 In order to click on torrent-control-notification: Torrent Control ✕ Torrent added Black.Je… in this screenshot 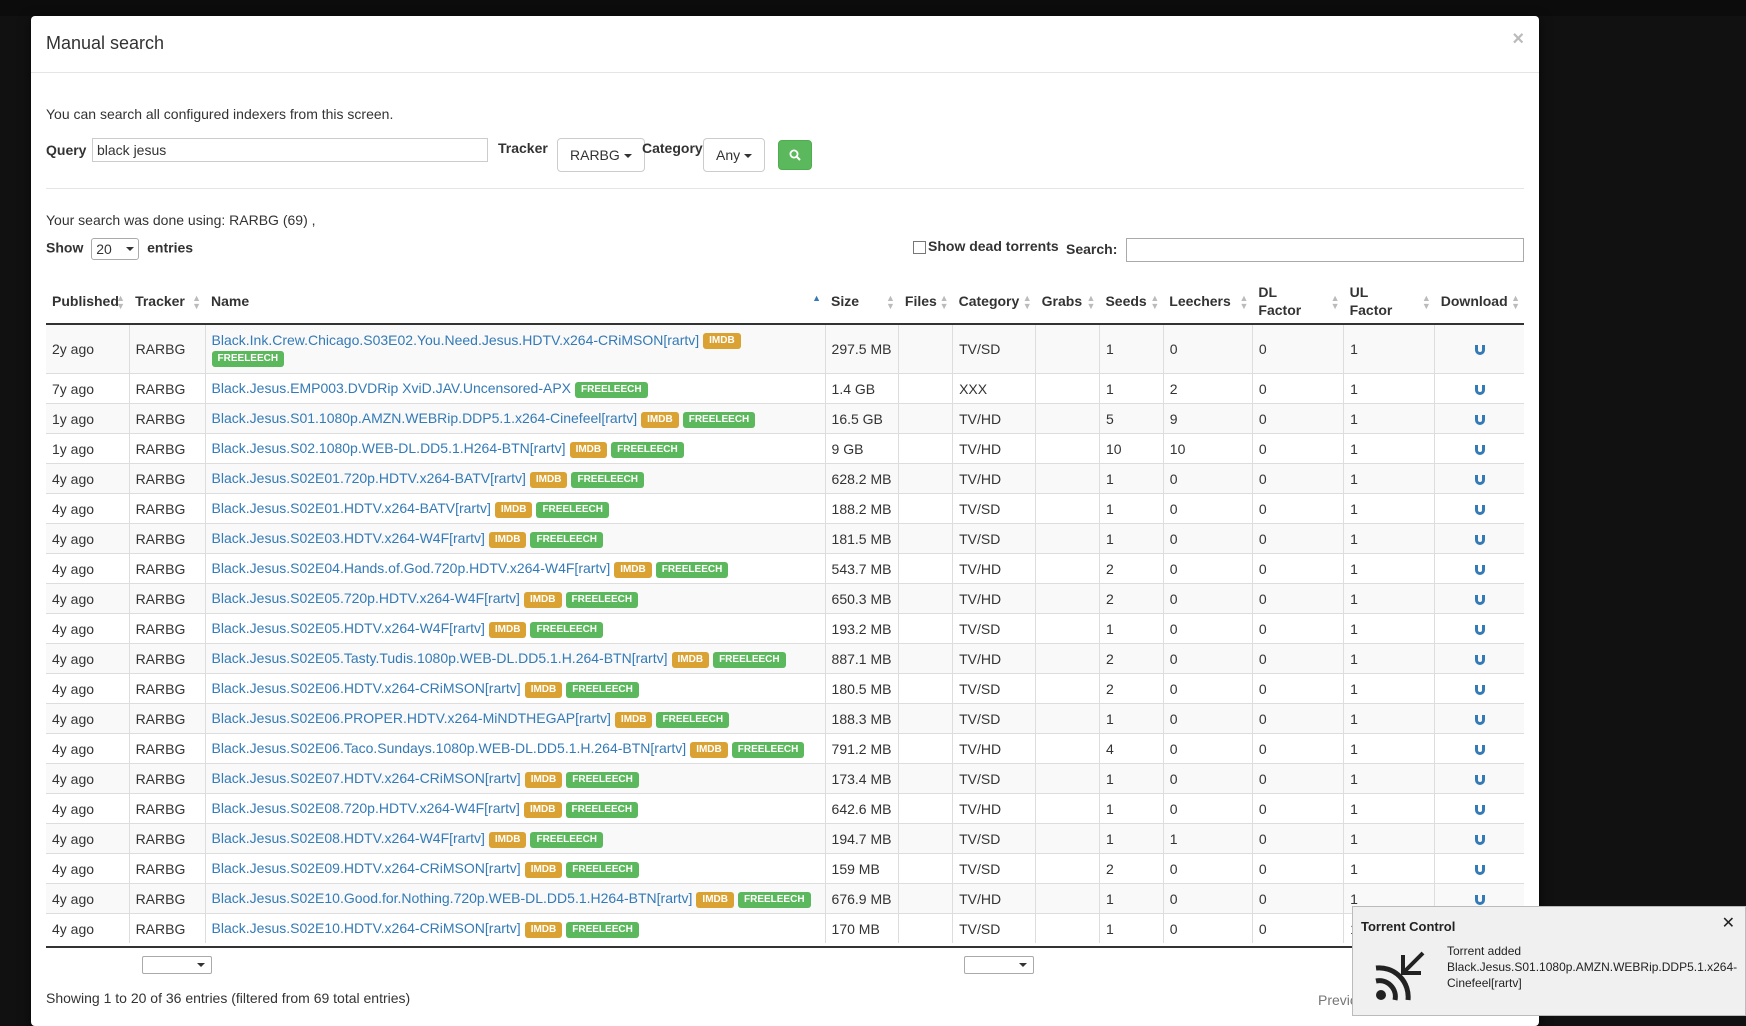, I will do `click(1549, 961)`.